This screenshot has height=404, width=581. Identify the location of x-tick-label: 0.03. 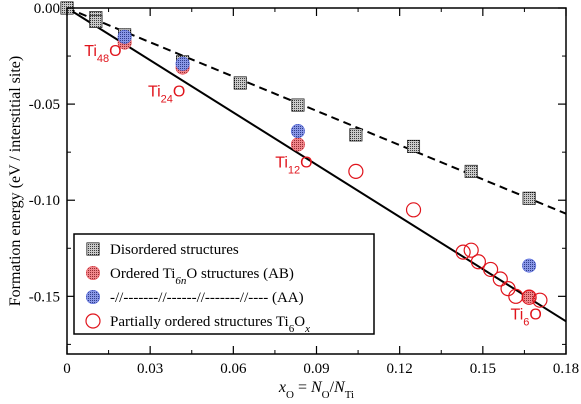
(150, 369).